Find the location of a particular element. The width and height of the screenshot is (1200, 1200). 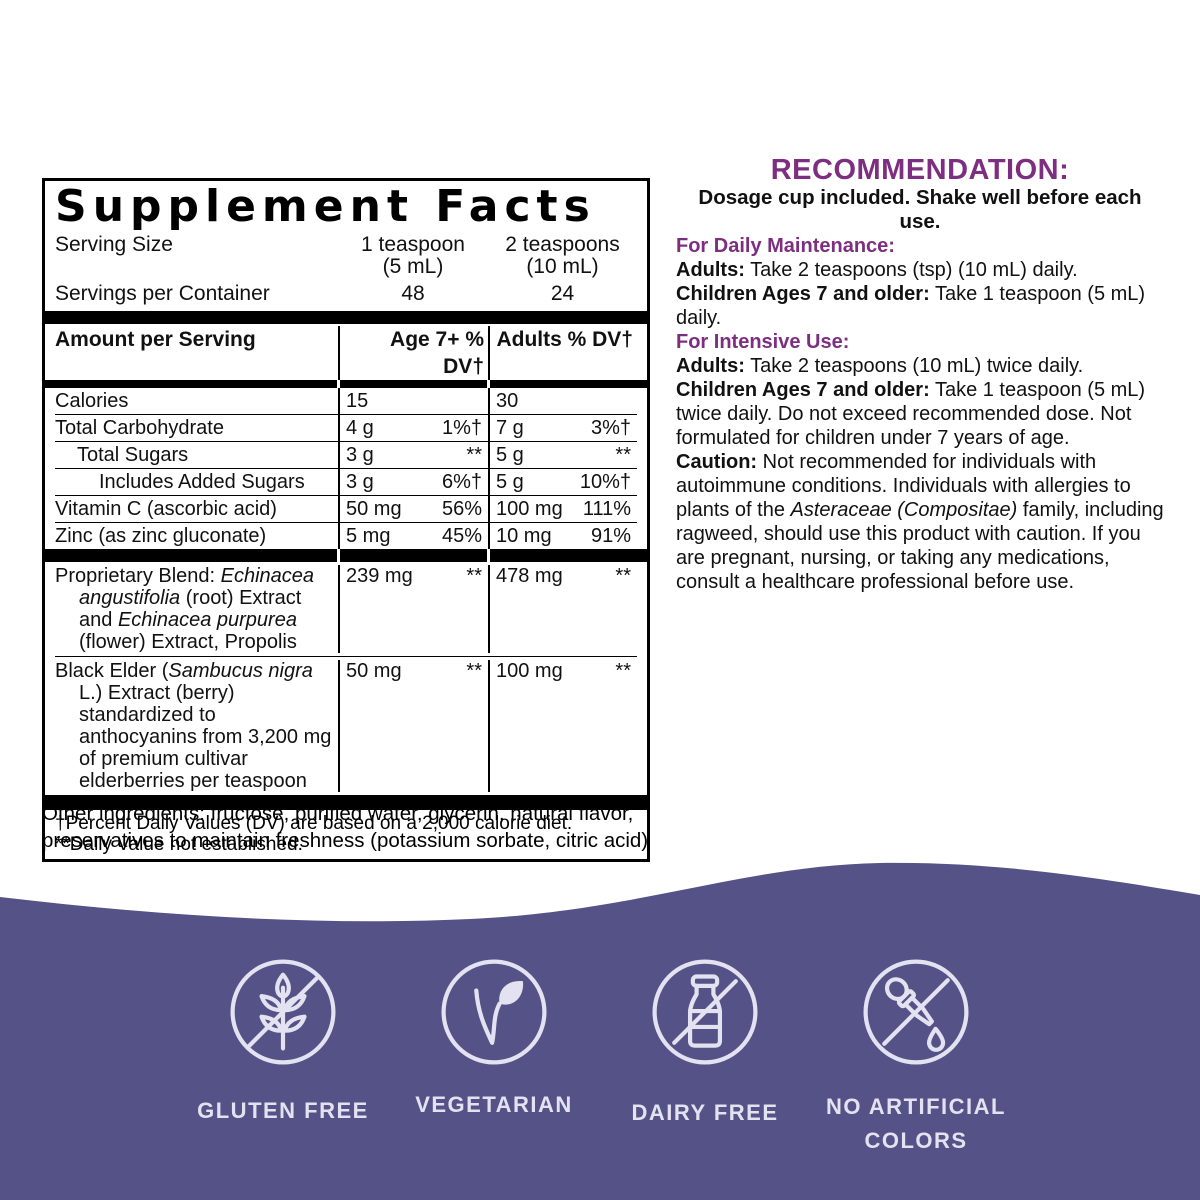

column-header-adults: Adults % DV† is located at coordinates (562, 353).